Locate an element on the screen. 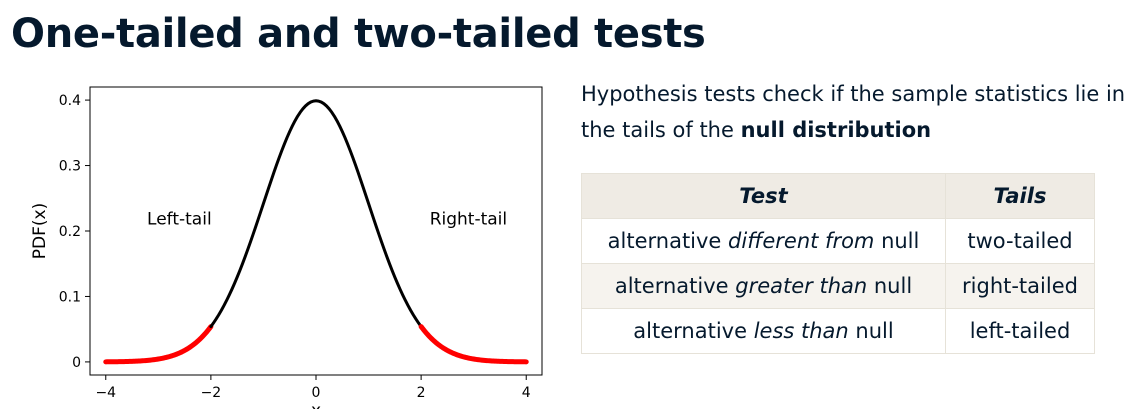 Image resolution: width=1144 pixels, height=409 pixels. tails-cell: right-tailed is located at coordinates (1020, 286).